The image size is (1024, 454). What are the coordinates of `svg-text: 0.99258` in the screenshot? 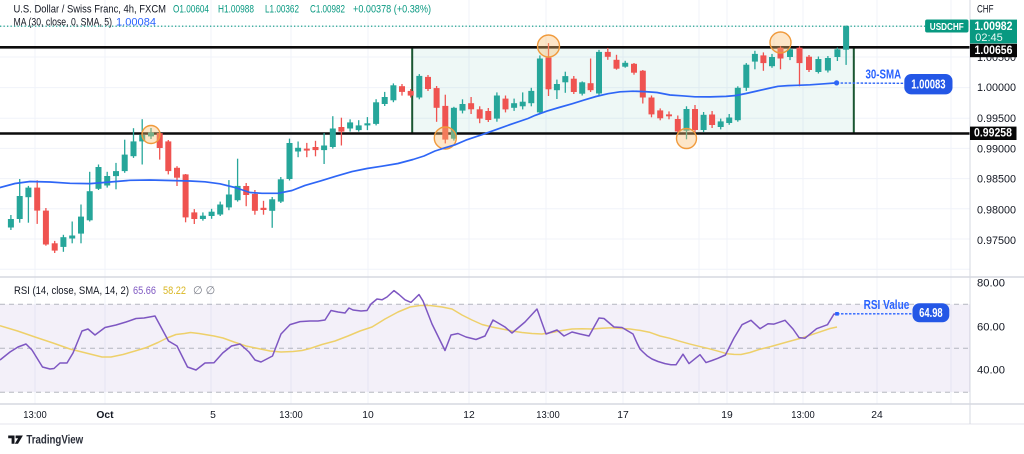 It's located at (993, 134).